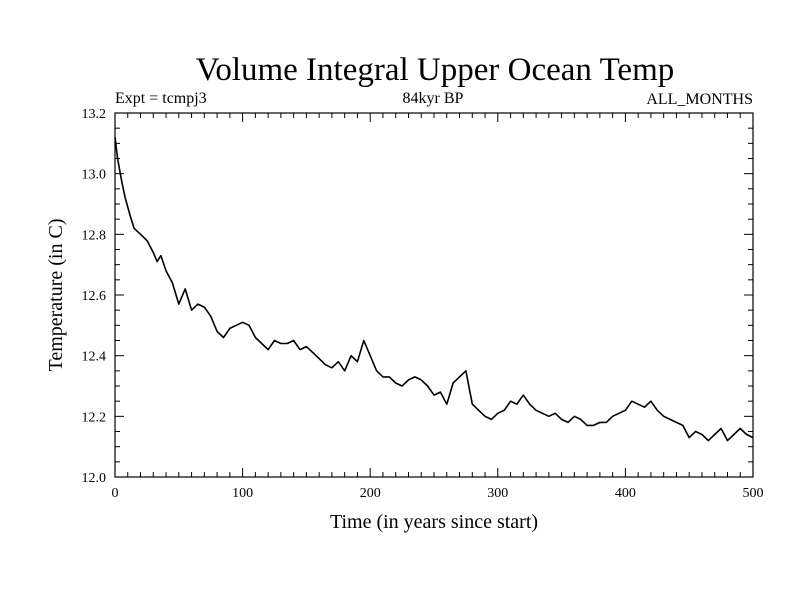  I want to click on x-tick-label: 100, so click(242, 493).